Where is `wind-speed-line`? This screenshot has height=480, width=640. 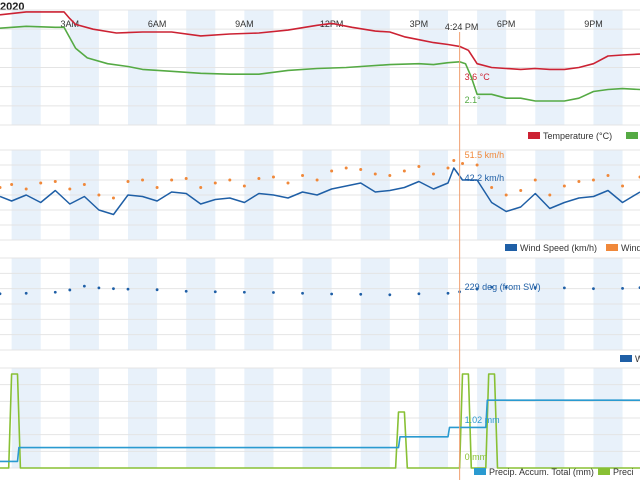 wind-speed-line is located at coordinates (320, 191).